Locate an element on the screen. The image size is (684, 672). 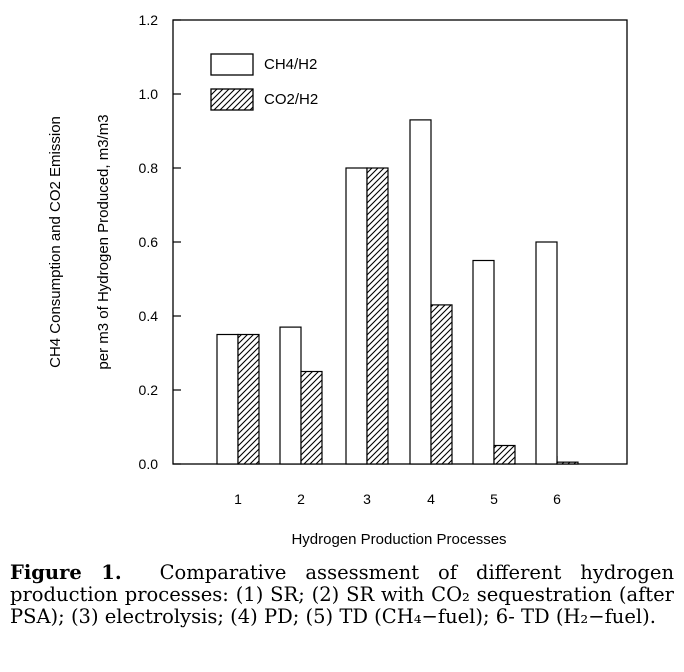
x-tick-label: 6 is located at coordinates (557, 499).